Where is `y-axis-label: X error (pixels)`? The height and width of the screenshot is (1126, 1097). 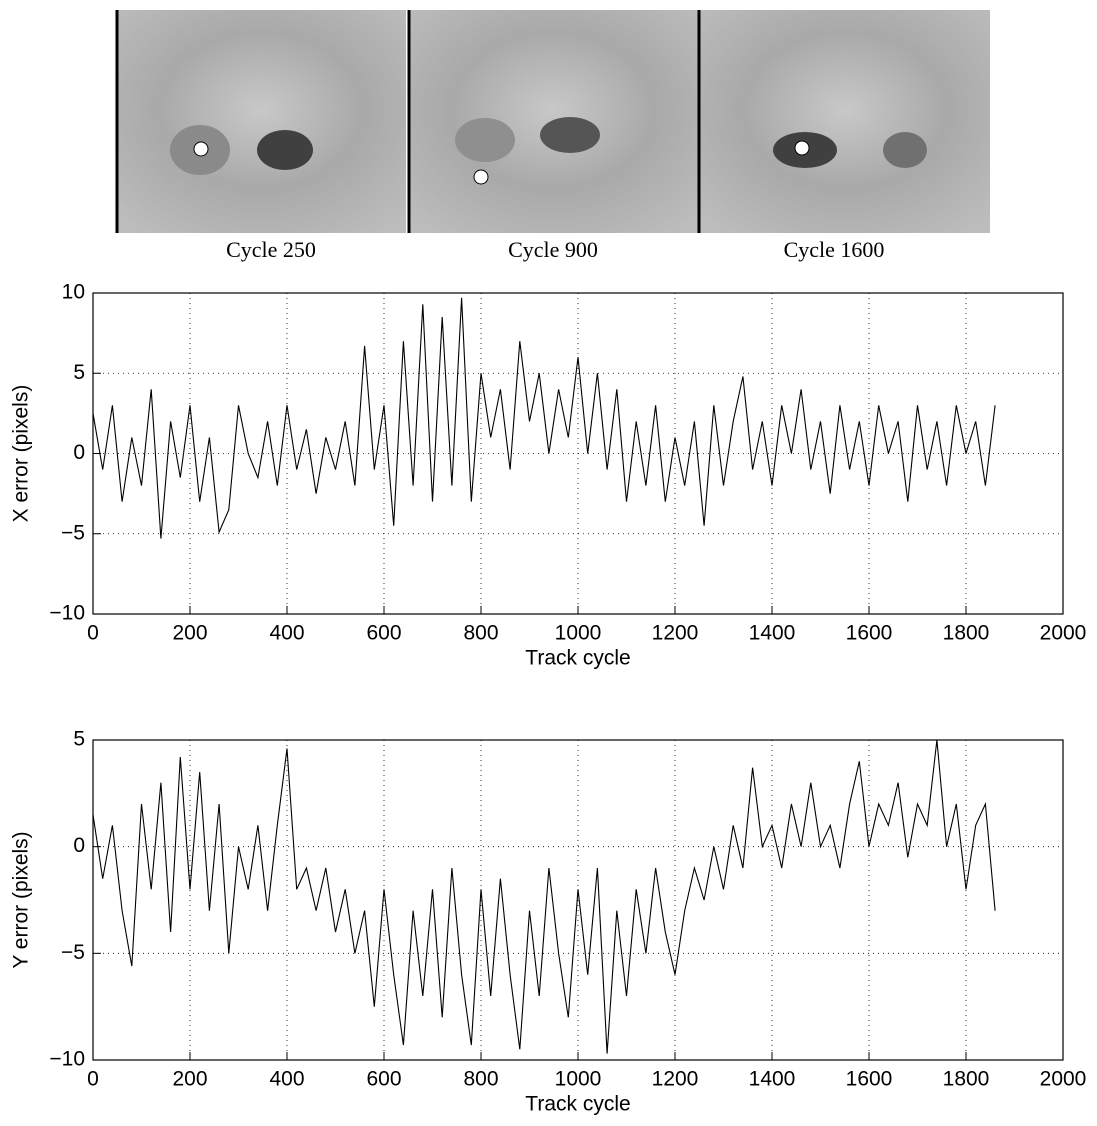
y-axis-label: X error (pixels) is located at coordinates (21, 454).